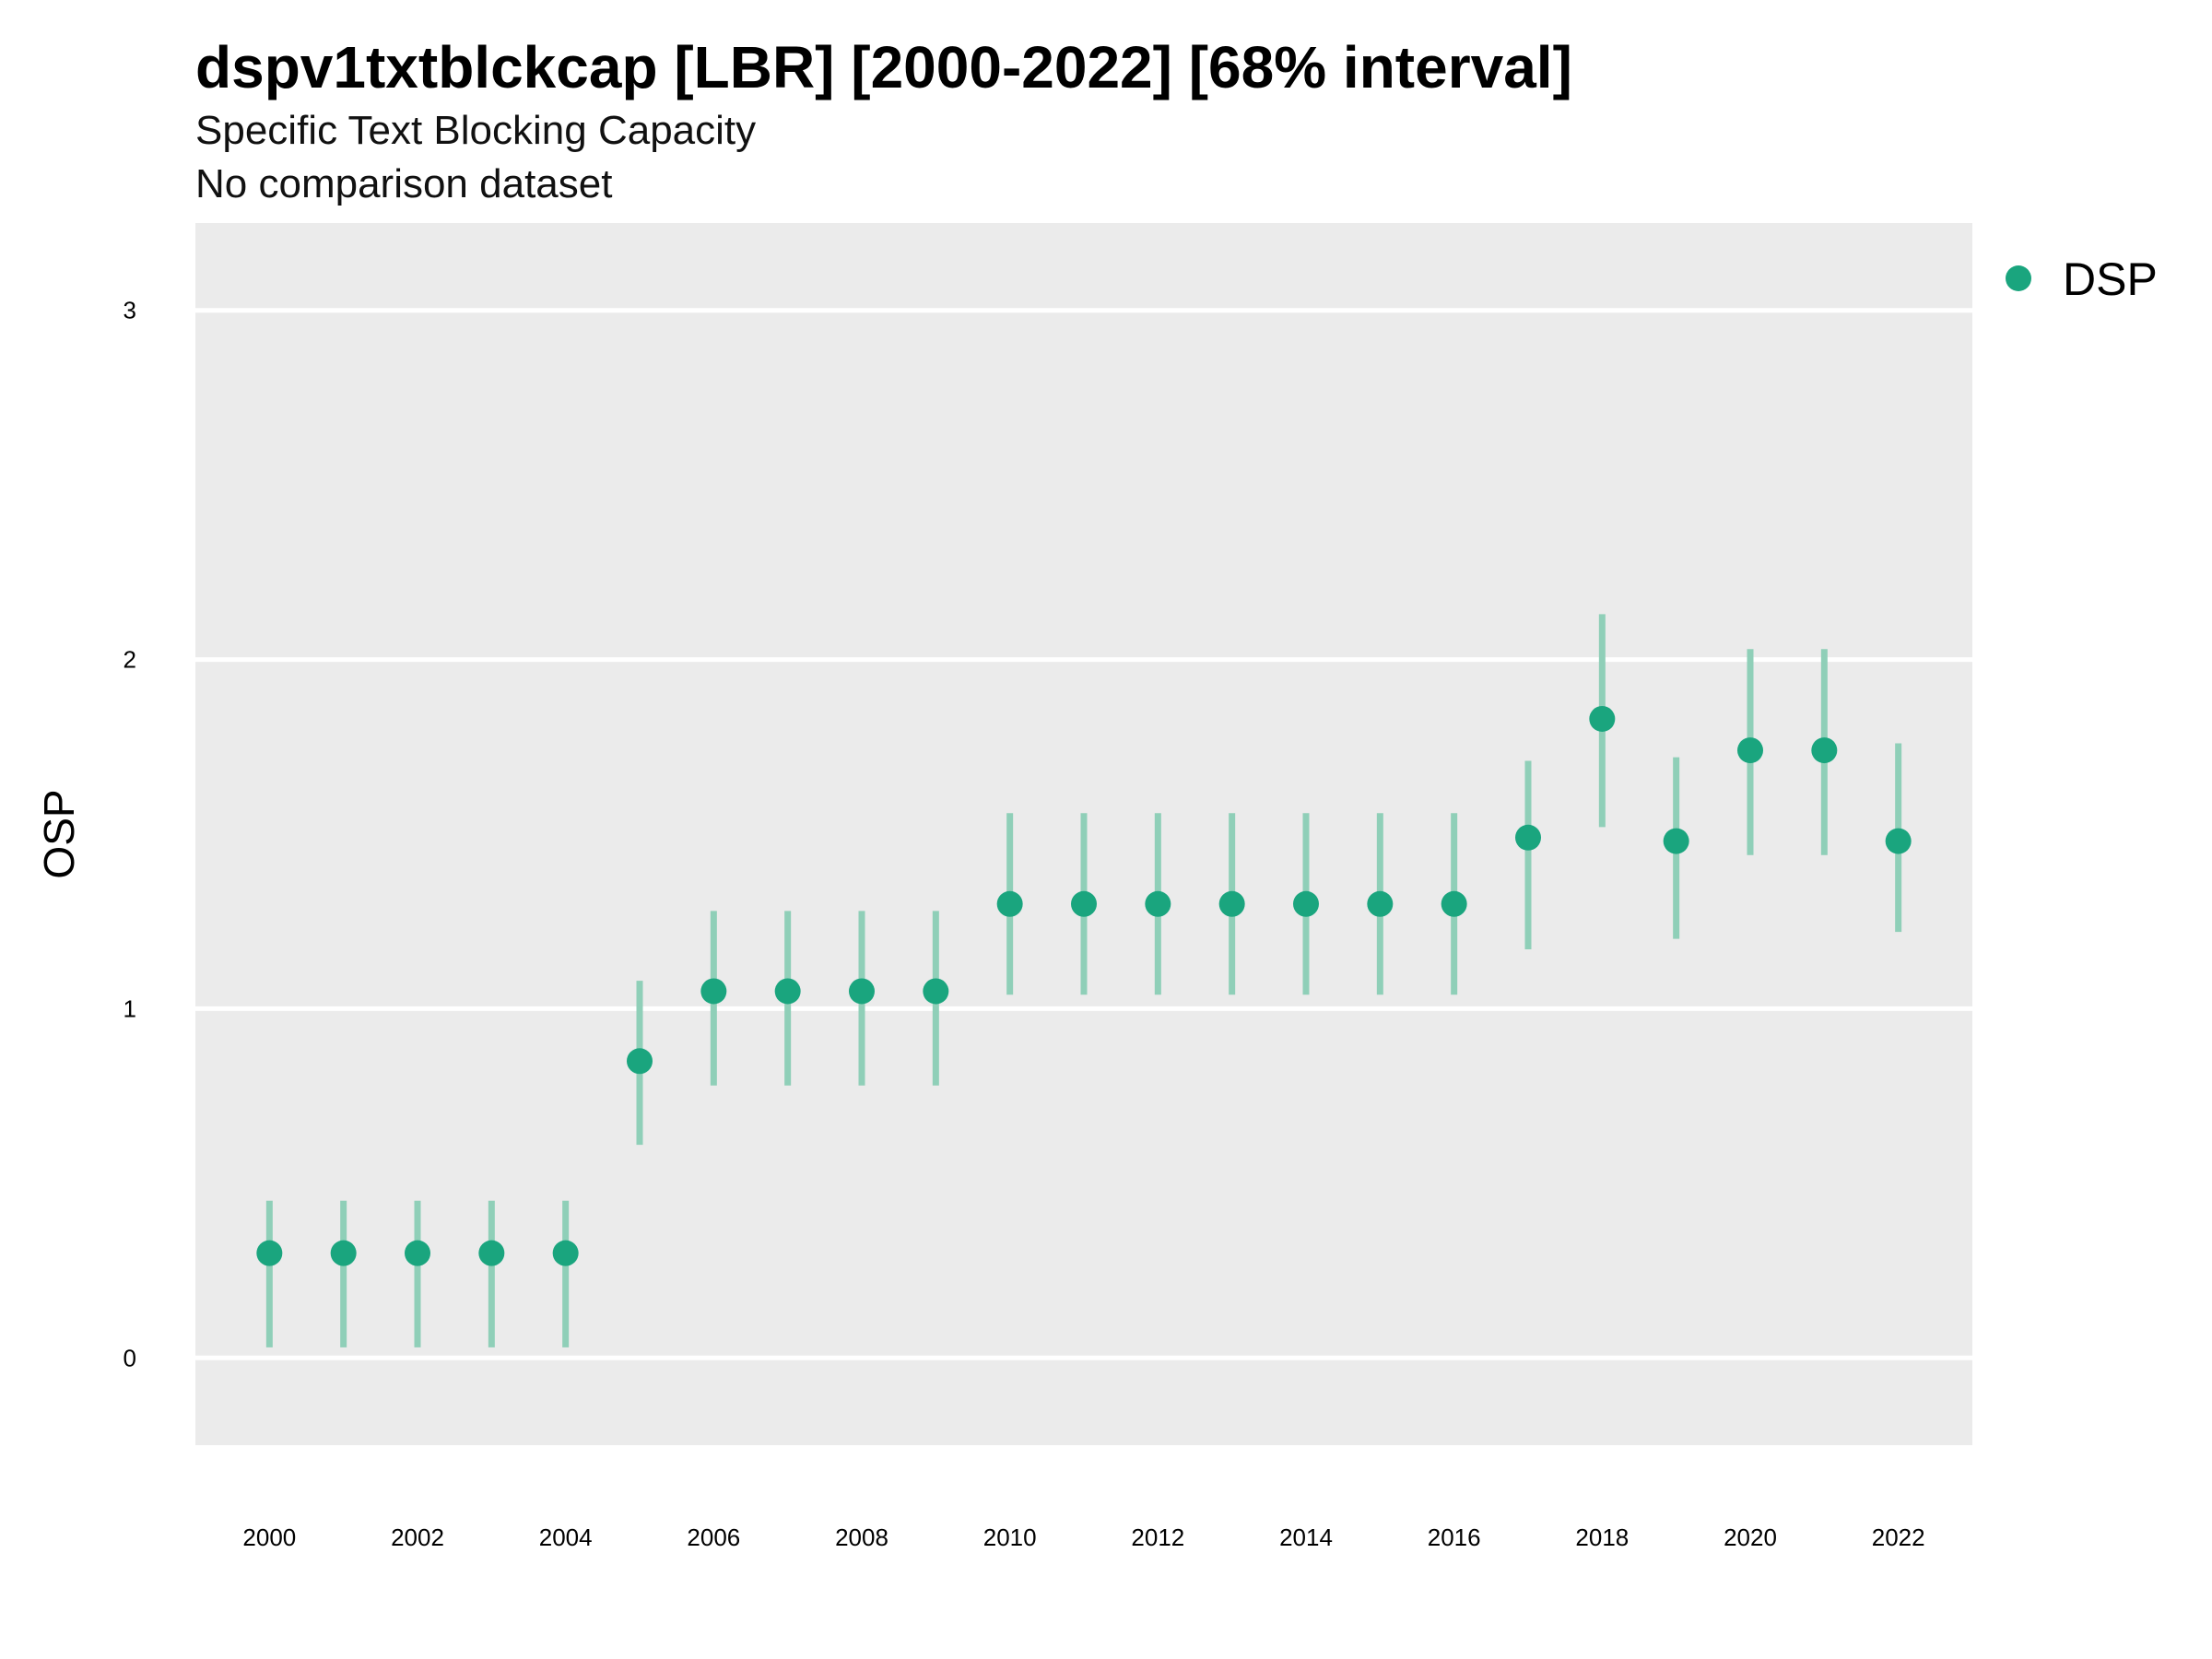  Describe the element at coordinates (566, 1537) in the screenshot. I see `x-tick-label: 2004` at that location.